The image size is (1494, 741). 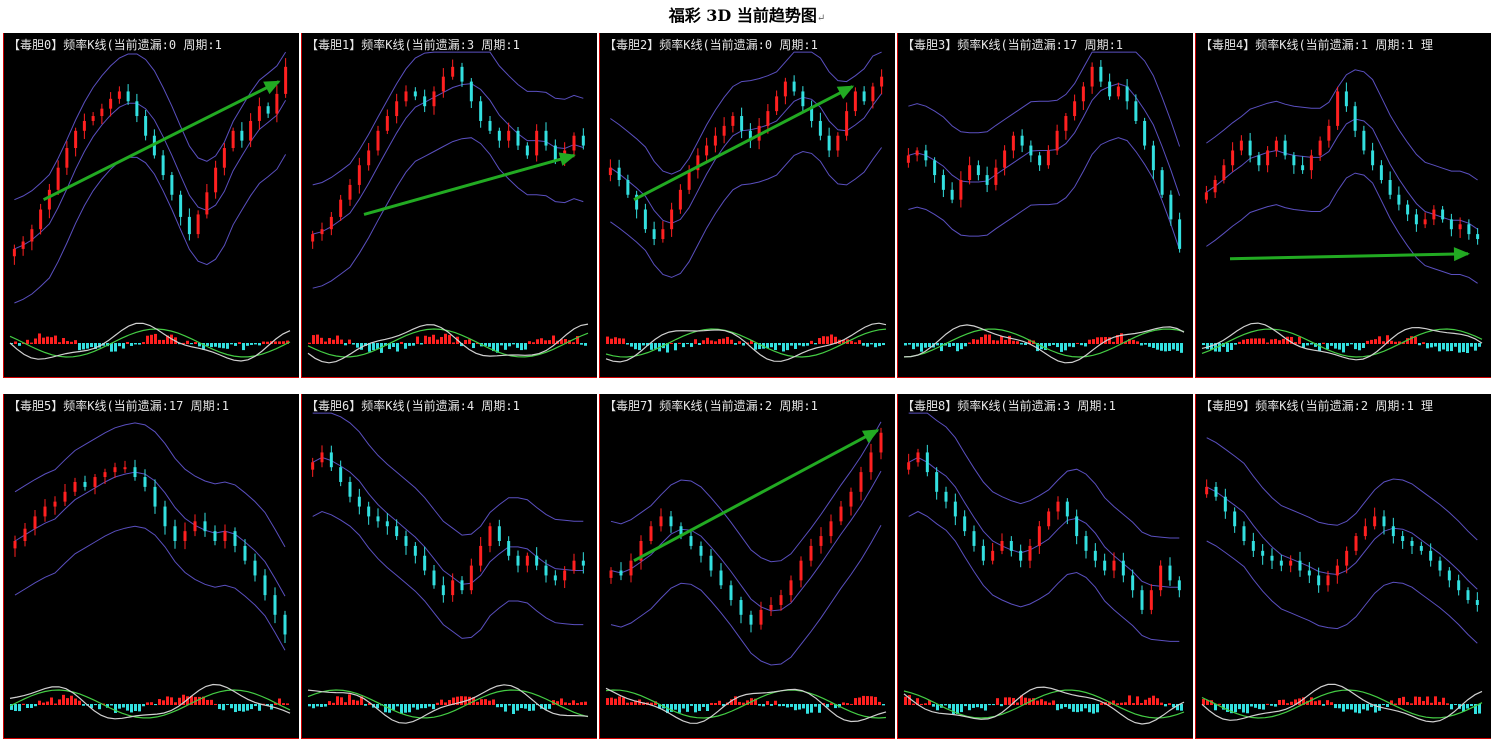 I want to click on trend-panel-7: 【毒胆7】频率K线(当前遗漏:2 周期:1, so click(x=747, y=566).